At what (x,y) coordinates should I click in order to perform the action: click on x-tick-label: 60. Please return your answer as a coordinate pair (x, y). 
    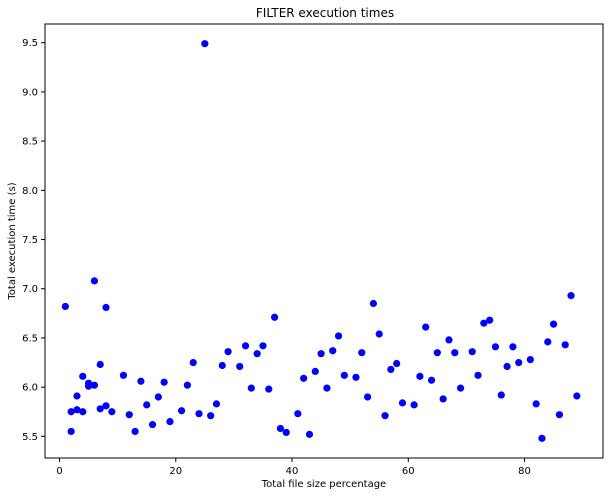
    Looking at the image, I should click on (408, 471).